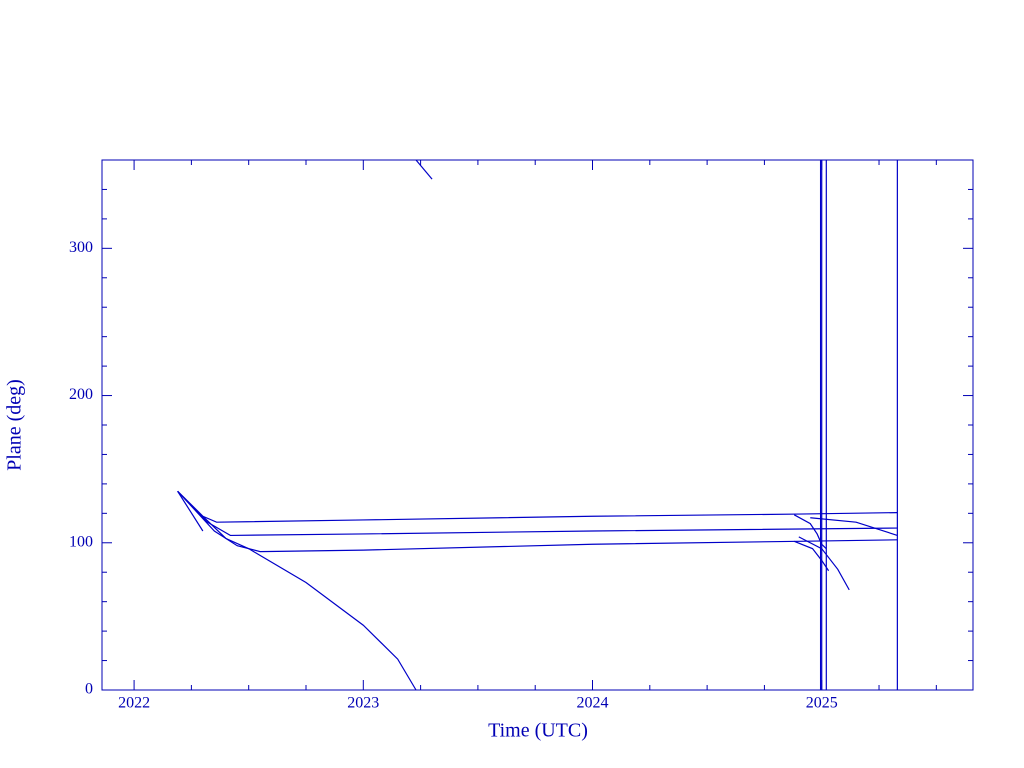 The width and height of the screenshot is (1024, 768). I want to click on y-tick-label: 0, so click(89, 689).